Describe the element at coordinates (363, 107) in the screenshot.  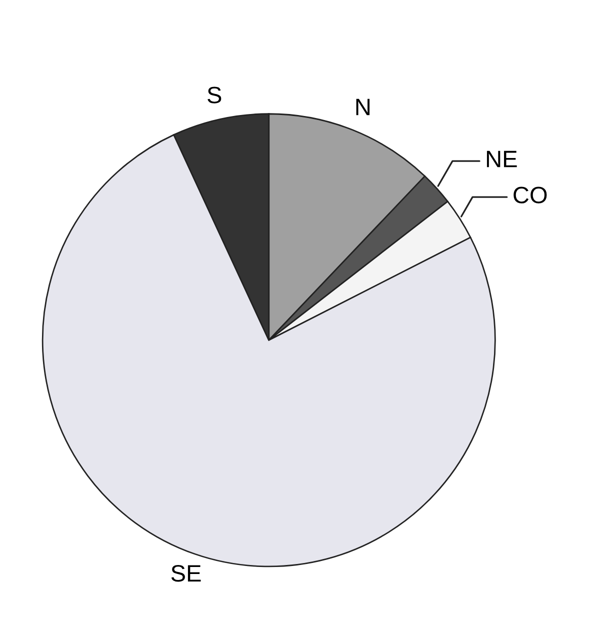
I see `slice-label: N` at that location.